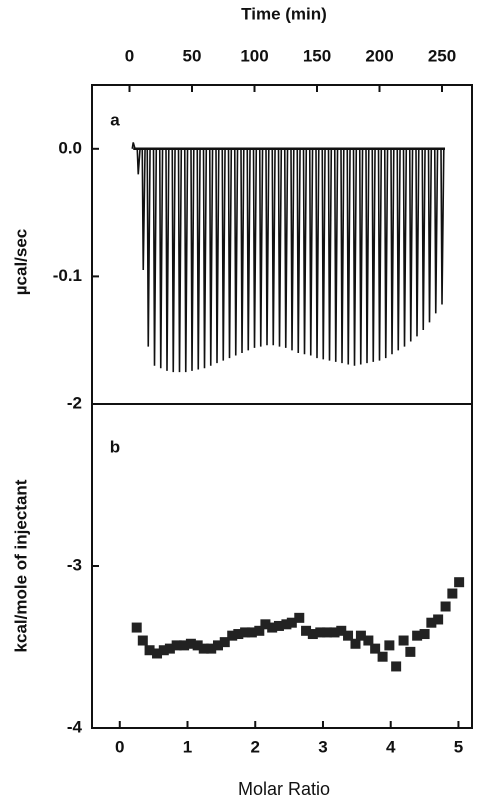  Describe the element at coordinates (20, 565) in the screenshot. I see `y-axis-title-b: kcal/mole of injectant` at that location.